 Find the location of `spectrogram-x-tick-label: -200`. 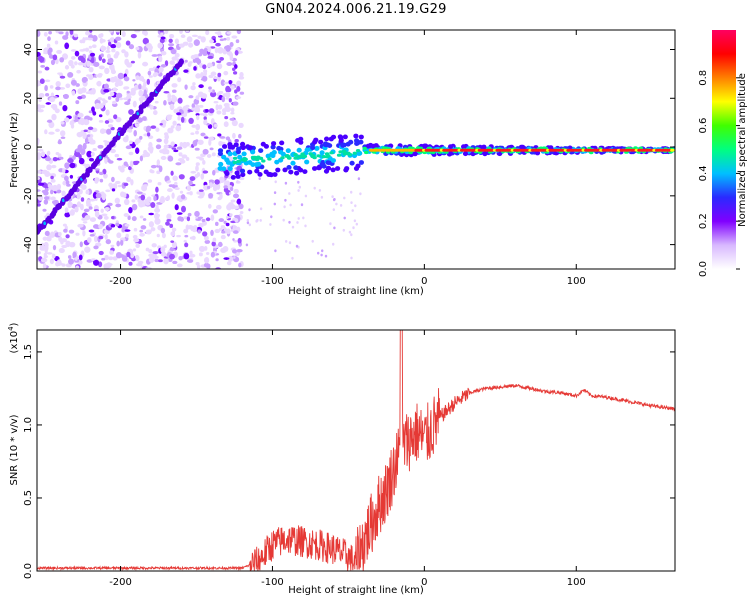

spectrogram-x-tick-label: -200 is located at coordinates (120, 281).